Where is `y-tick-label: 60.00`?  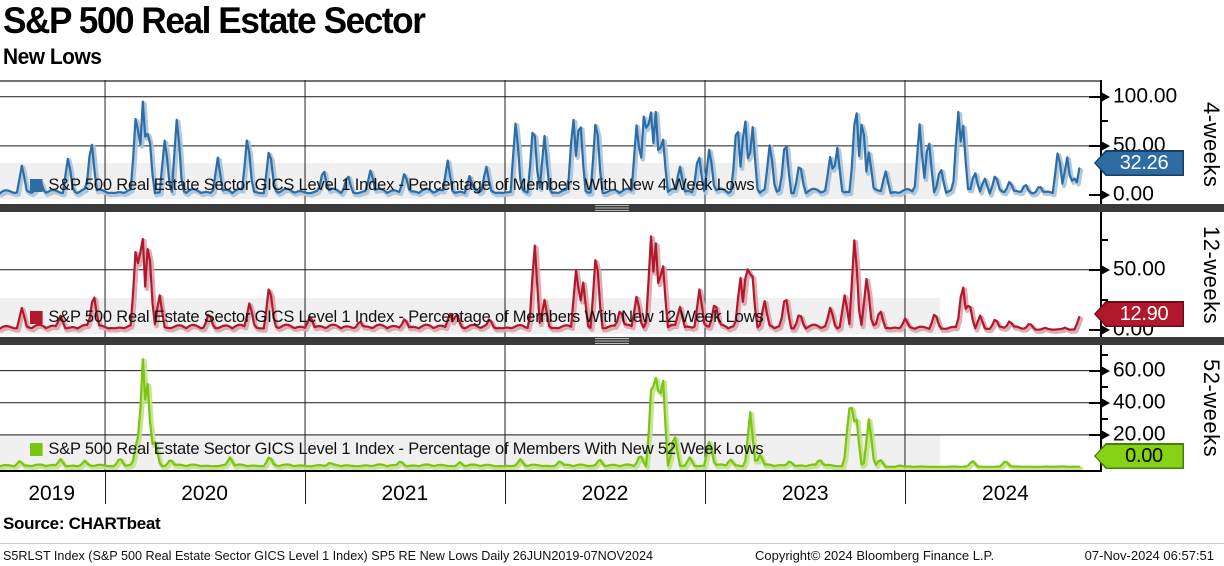
y-tick-label: 60.00 is located at coordinates (1139, 370).